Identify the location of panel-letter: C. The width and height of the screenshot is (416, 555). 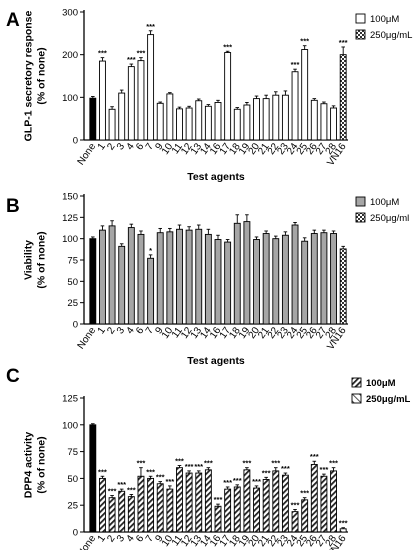
(13, 376).